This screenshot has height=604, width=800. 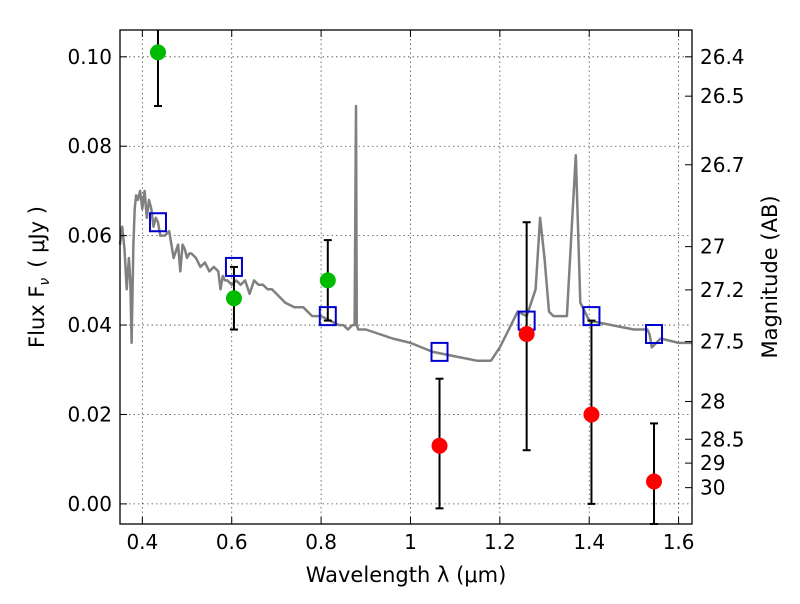 I want to click on x-tick-label: 1.6, so click(x=679, y=542).